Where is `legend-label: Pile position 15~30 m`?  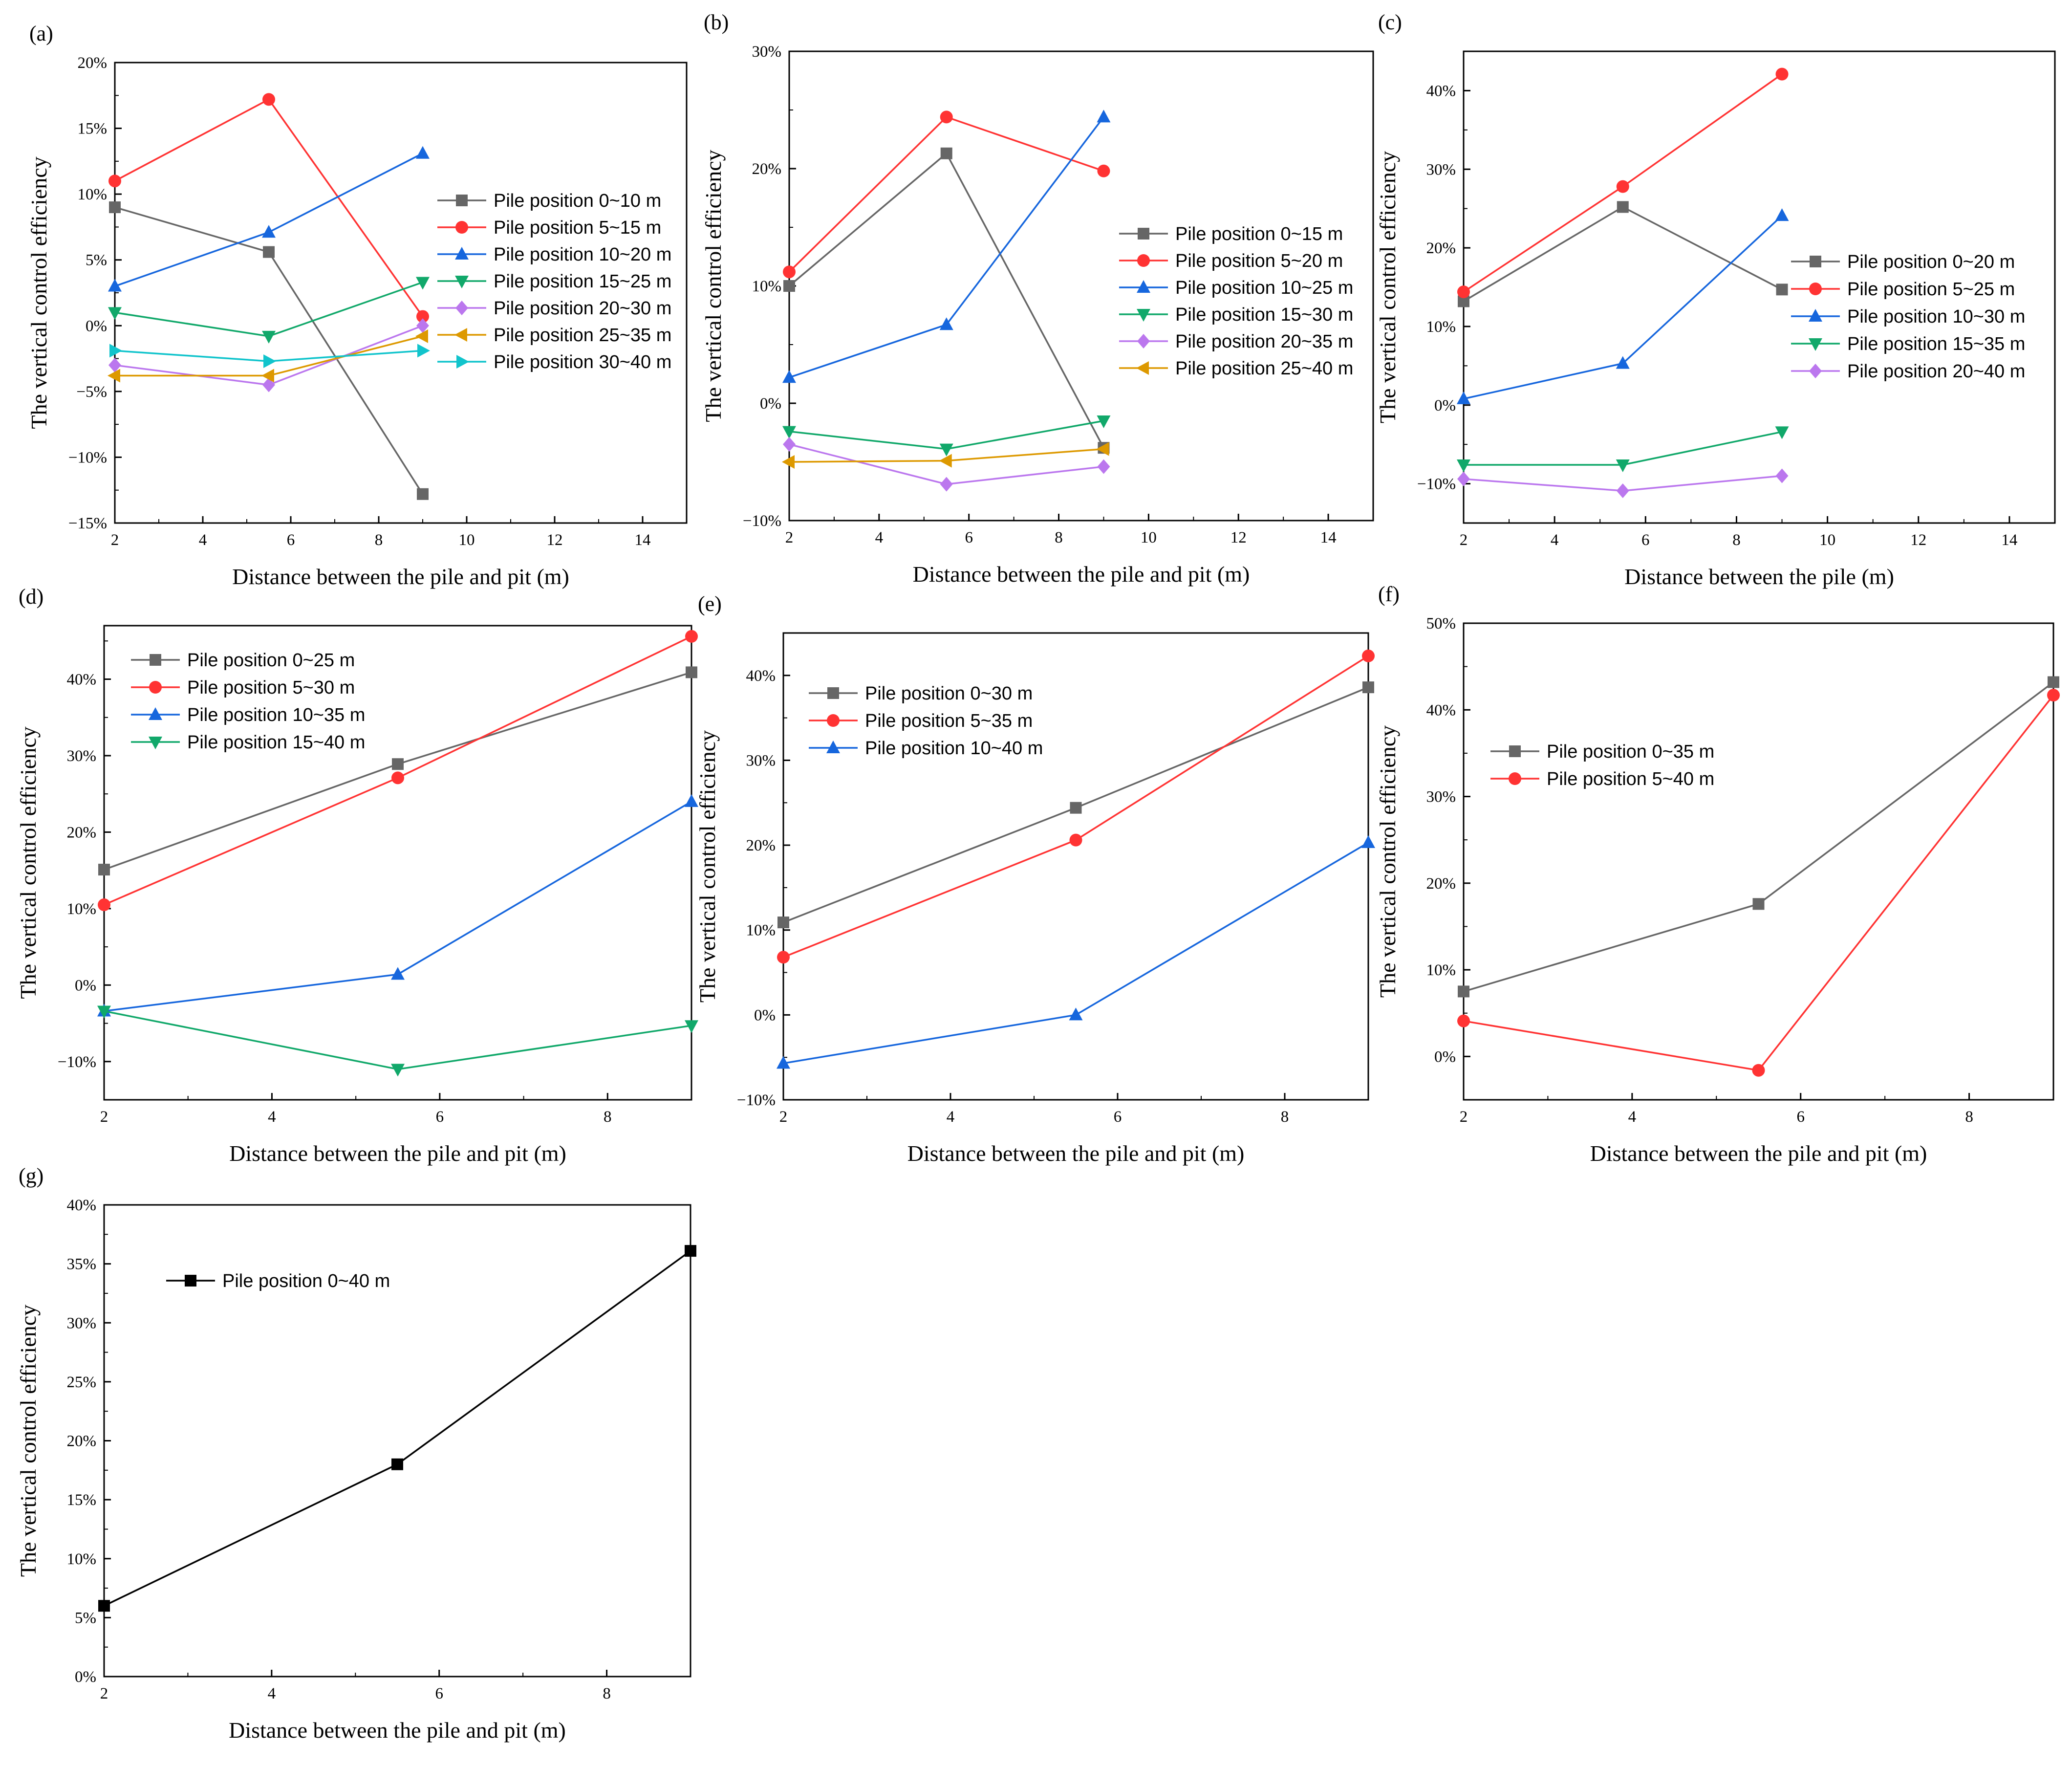 legend-label: Pile position 15~30 m is located at coordinates (1264, 315).